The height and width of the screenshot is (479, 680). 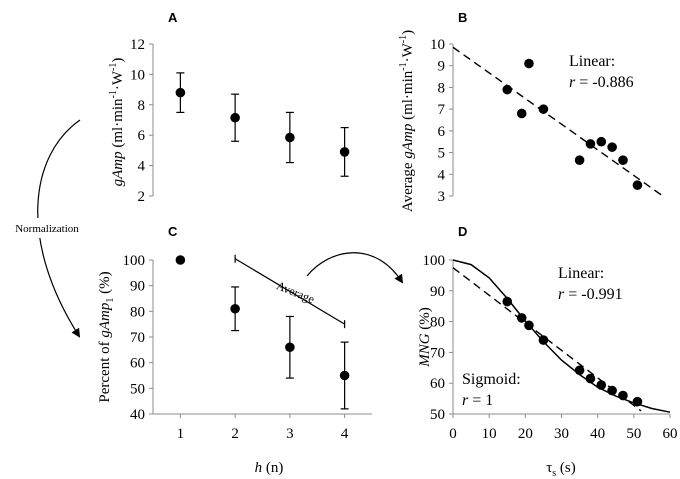 What do you see at coordinates (181, 434) in the screenshot?
I see `panel-c-xtick-label: 1` at bounding box center [181, 434].